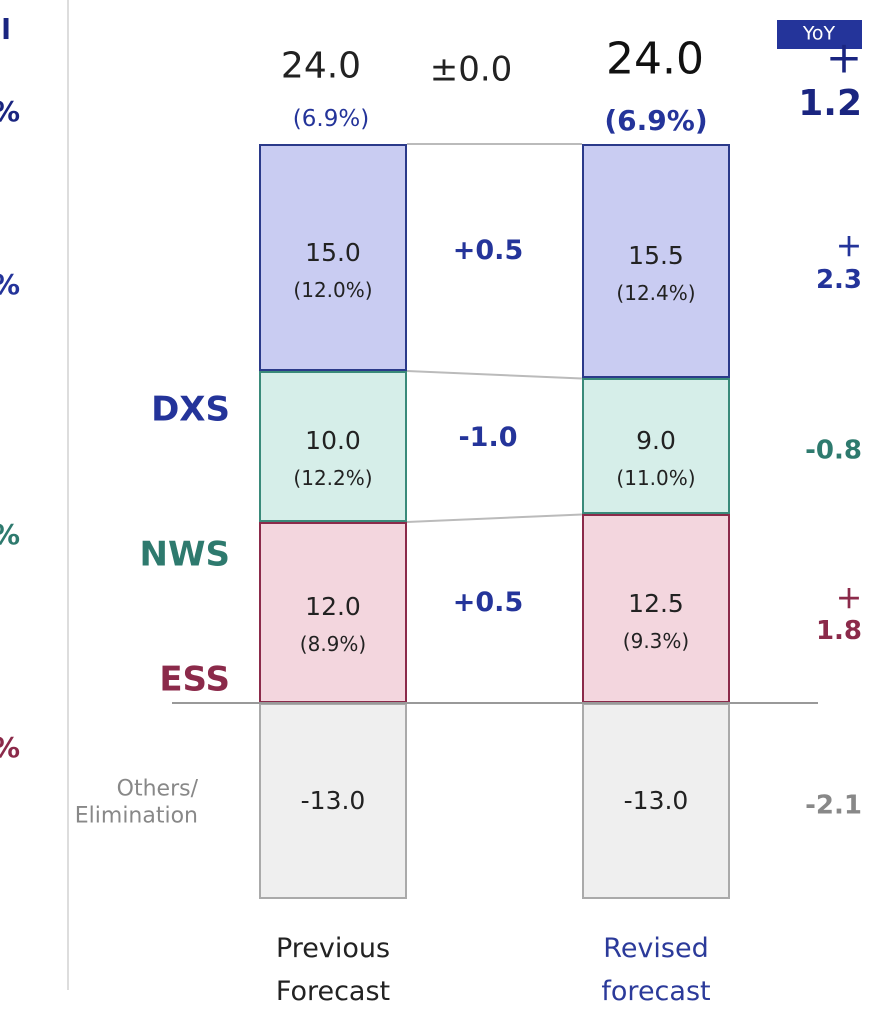 The height and width of the screenshot is (1013, 881). What do you see at coordinates (333, 607) in the screenshot?
I see `segment-value: 12.0` at bounding box center [333, 607].